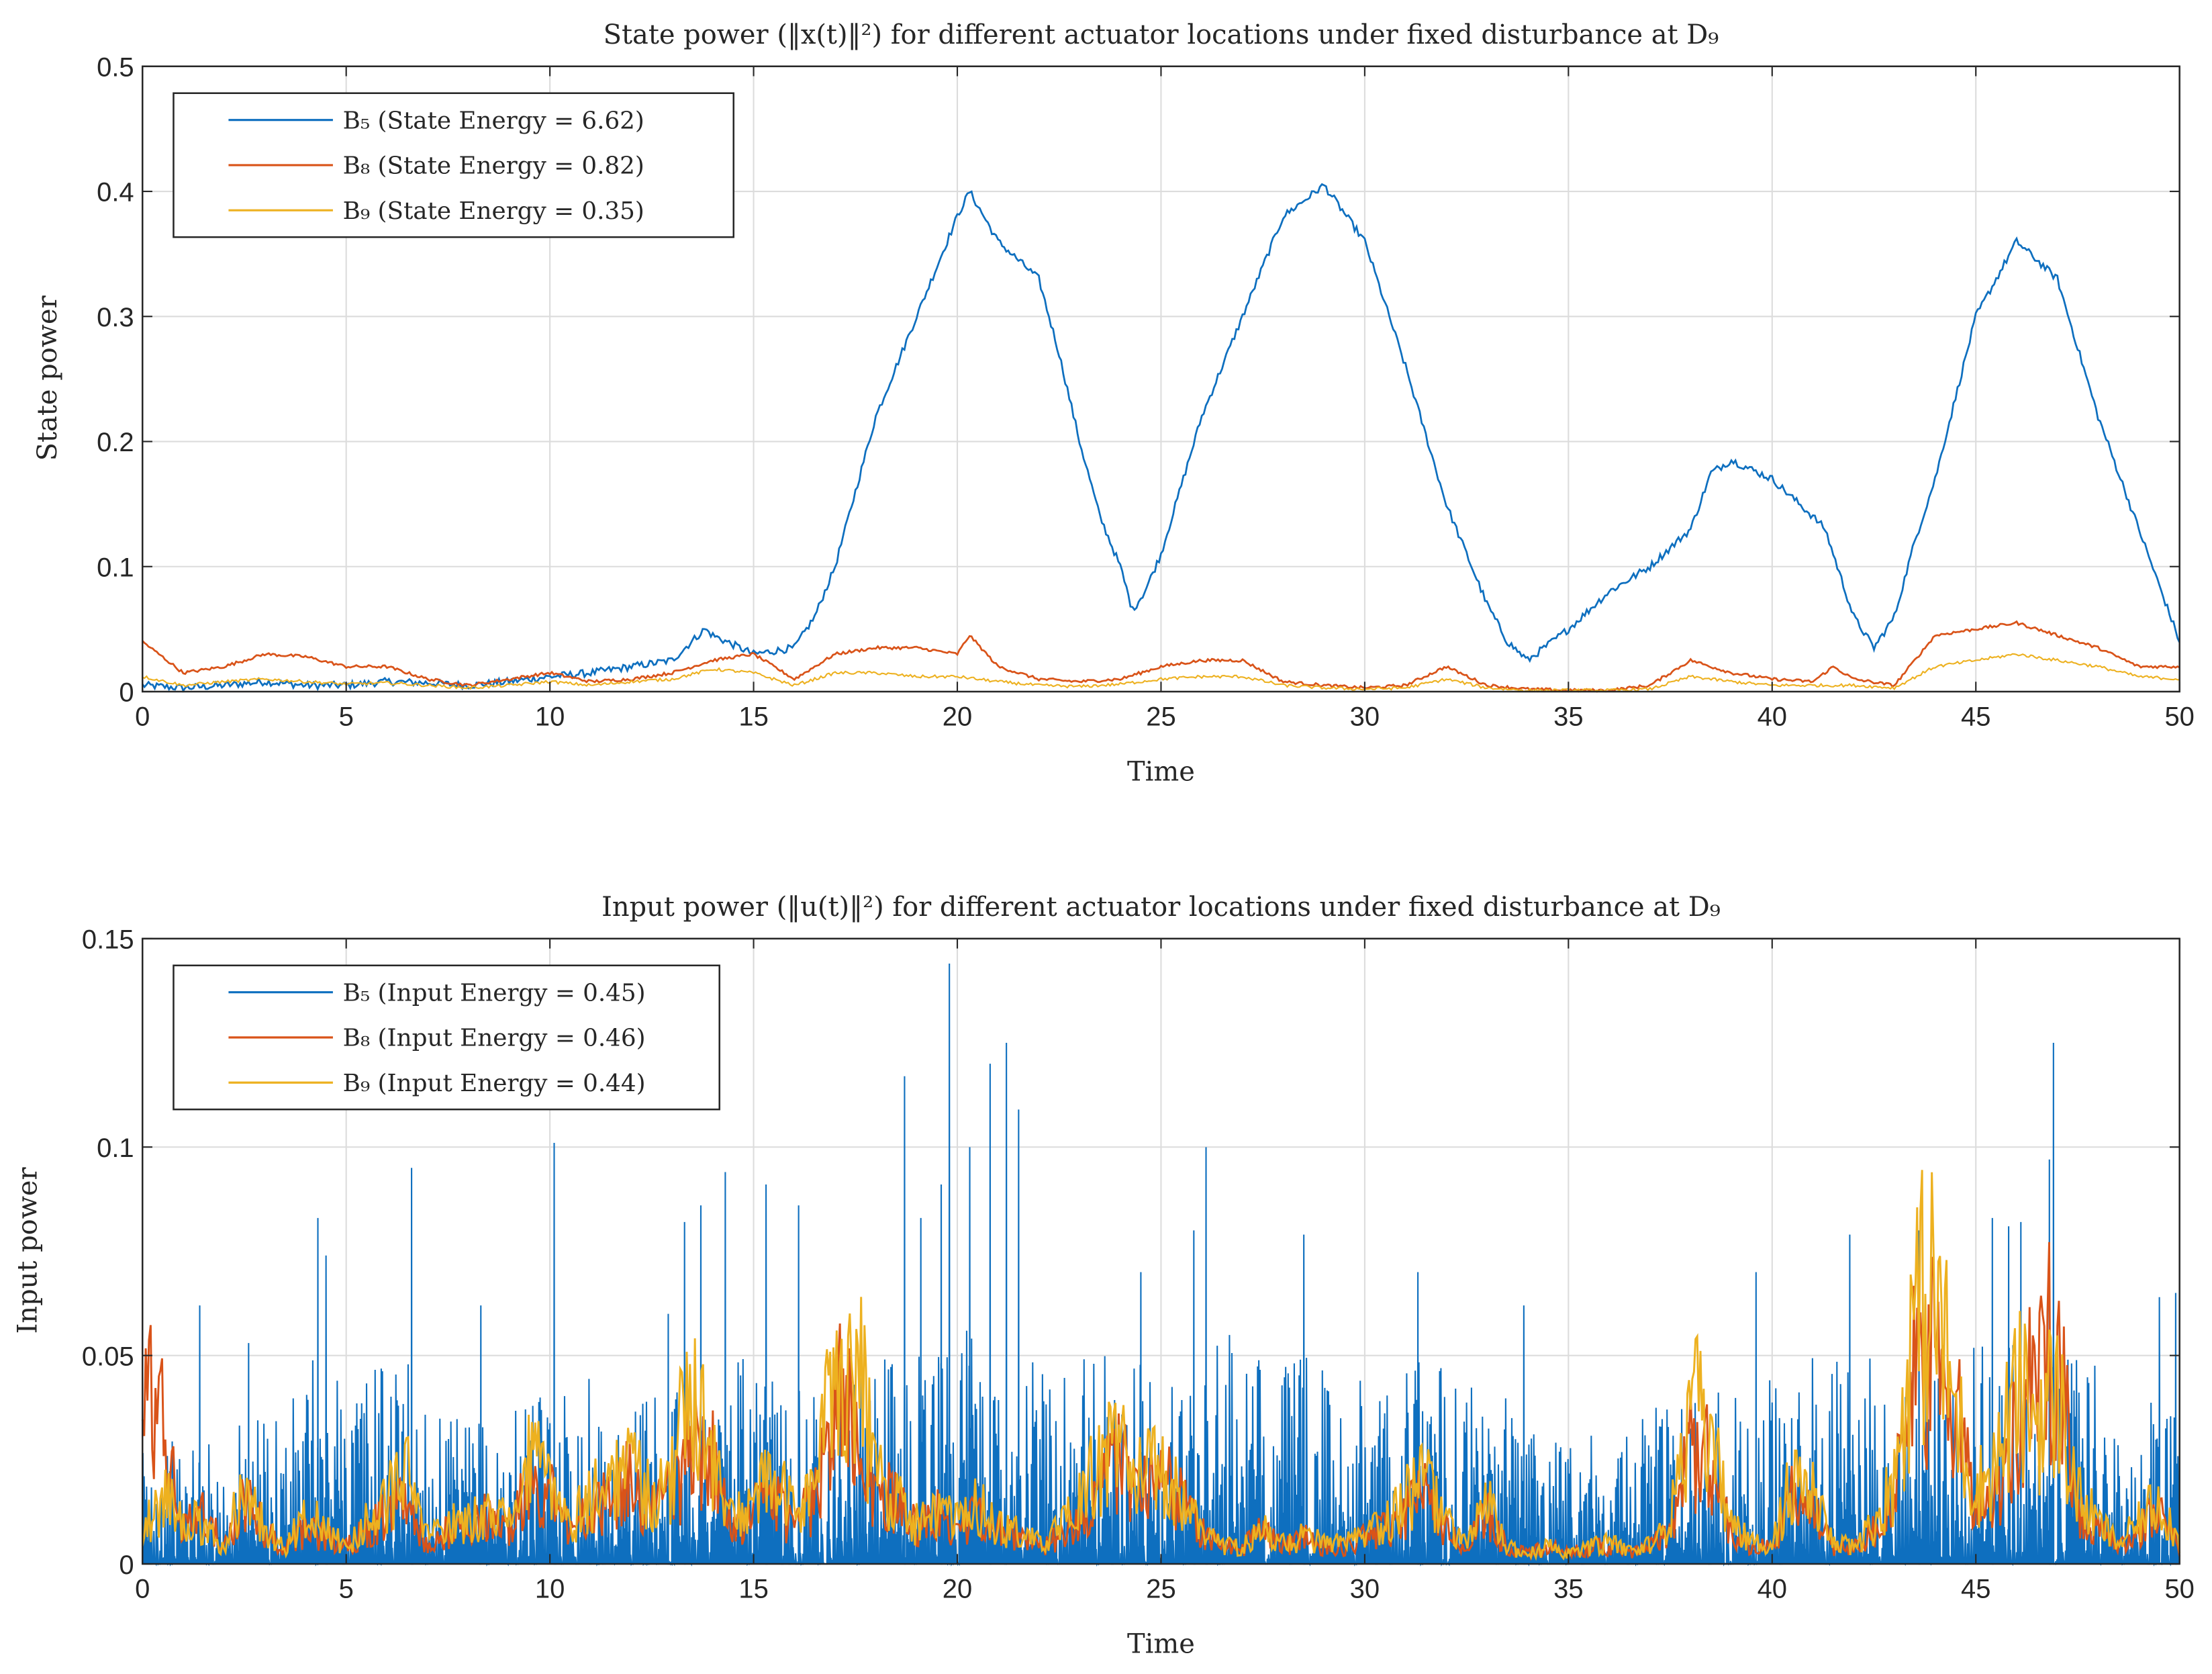 This screenshot has height=1674, width=2212. I want to click on series-line-b8, so click(1161, 656).